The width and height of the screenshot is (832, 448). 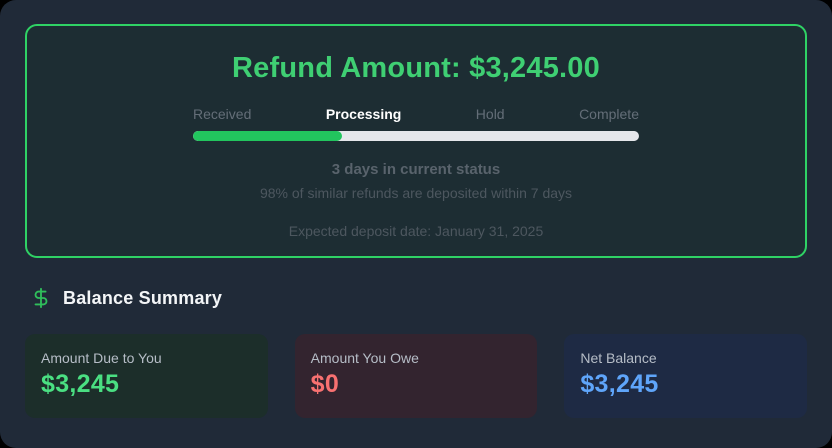 I want to click on stage-complete: Complete, so click(x=609, y=114).